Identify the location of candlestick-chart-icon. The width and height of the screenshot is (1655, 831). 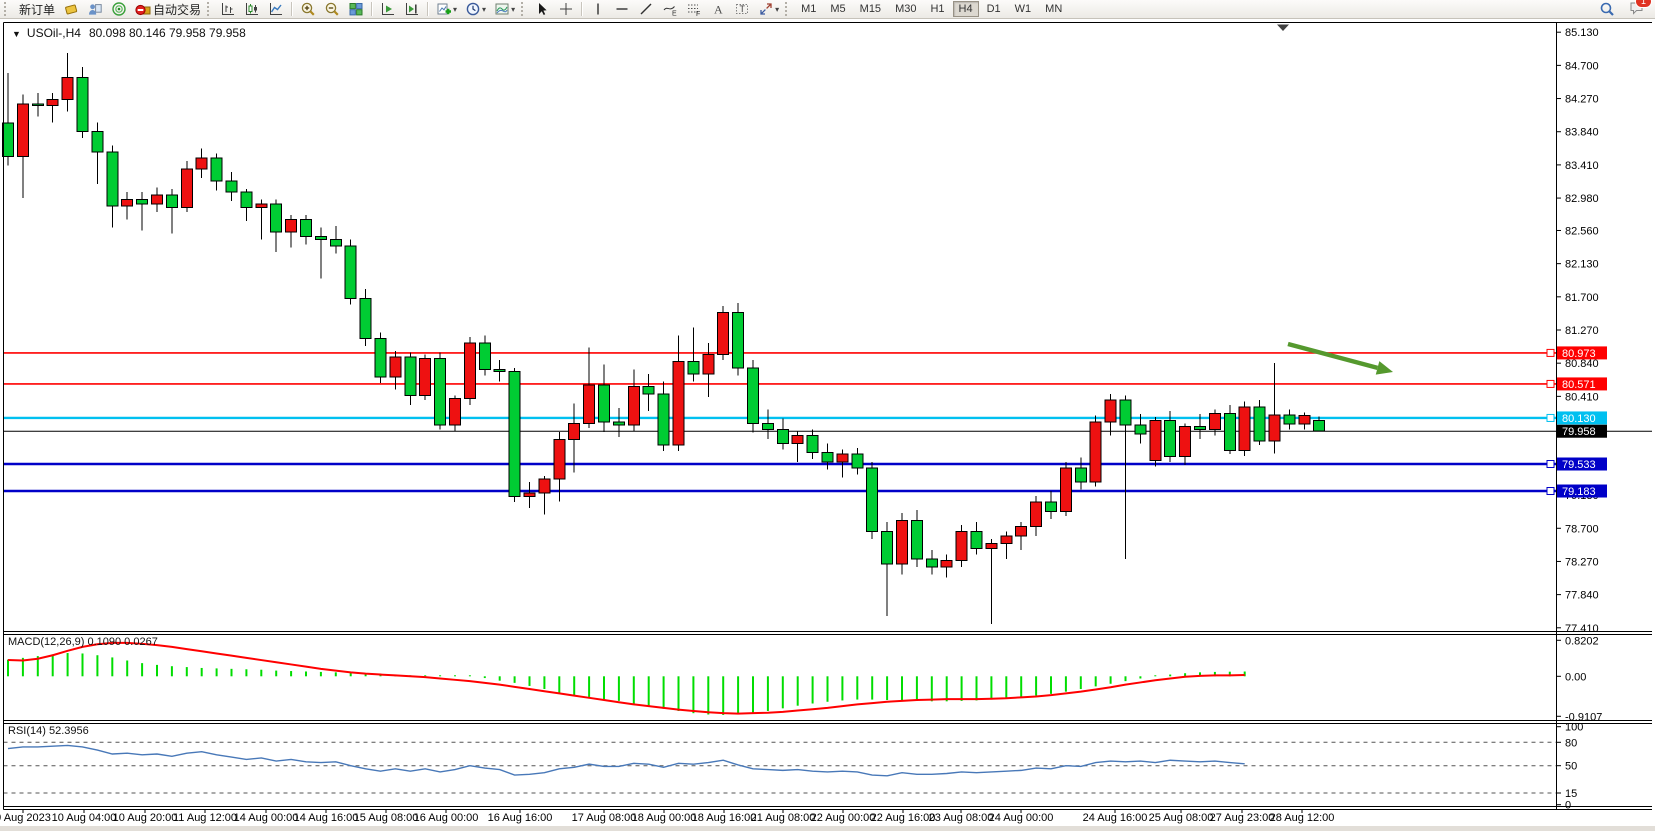
(252, 9).